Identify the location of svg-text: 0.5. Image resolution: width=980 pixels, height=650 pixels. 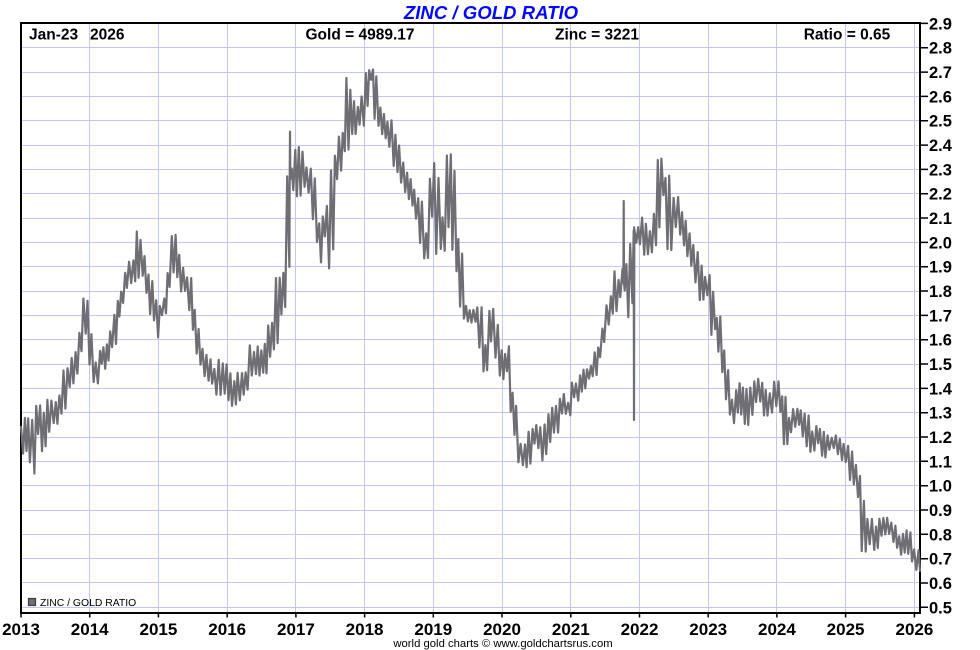
(940, 608).